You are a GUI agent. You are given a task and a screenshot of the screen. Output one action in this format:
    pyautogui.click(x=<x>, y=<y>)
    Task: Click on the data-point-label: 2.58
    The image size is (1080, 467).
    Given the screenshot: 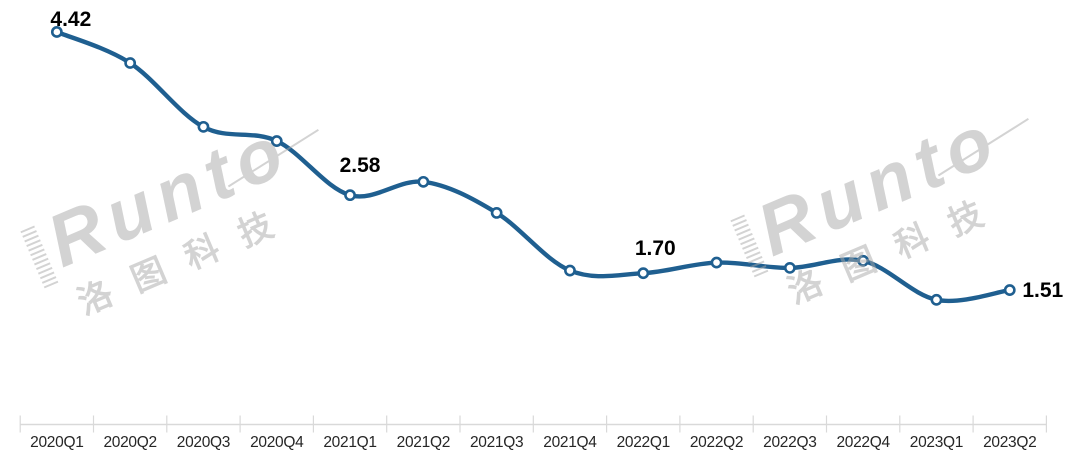 What is the action you would take?
    pyautogui.click(x=360, y=165)
    